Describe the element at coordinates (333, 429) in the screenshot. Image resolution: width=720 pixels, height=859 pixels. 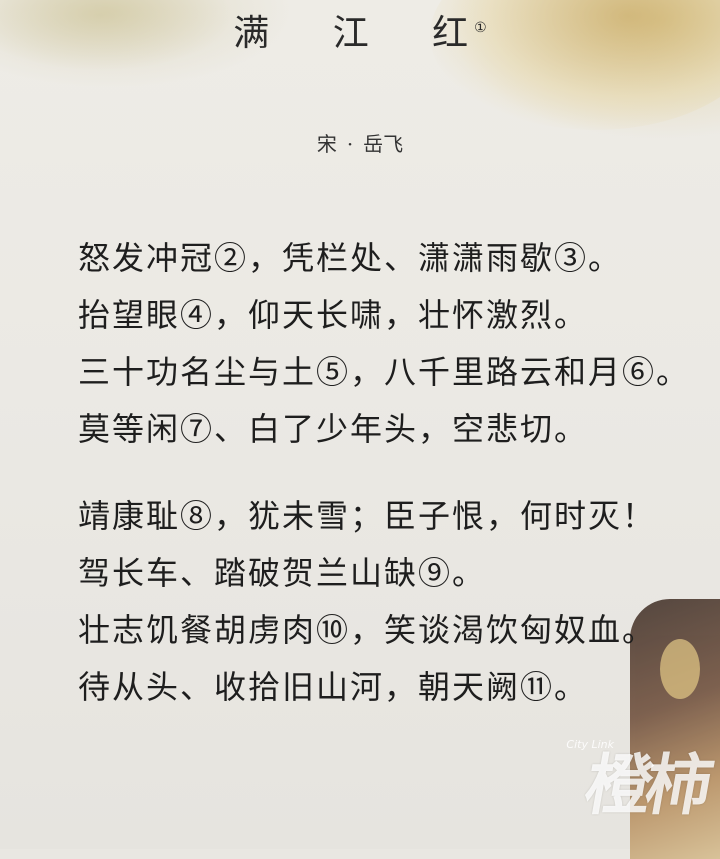
I see `poem-line: 莫等闲⑦、白了少年头，空悲切。` at that location.